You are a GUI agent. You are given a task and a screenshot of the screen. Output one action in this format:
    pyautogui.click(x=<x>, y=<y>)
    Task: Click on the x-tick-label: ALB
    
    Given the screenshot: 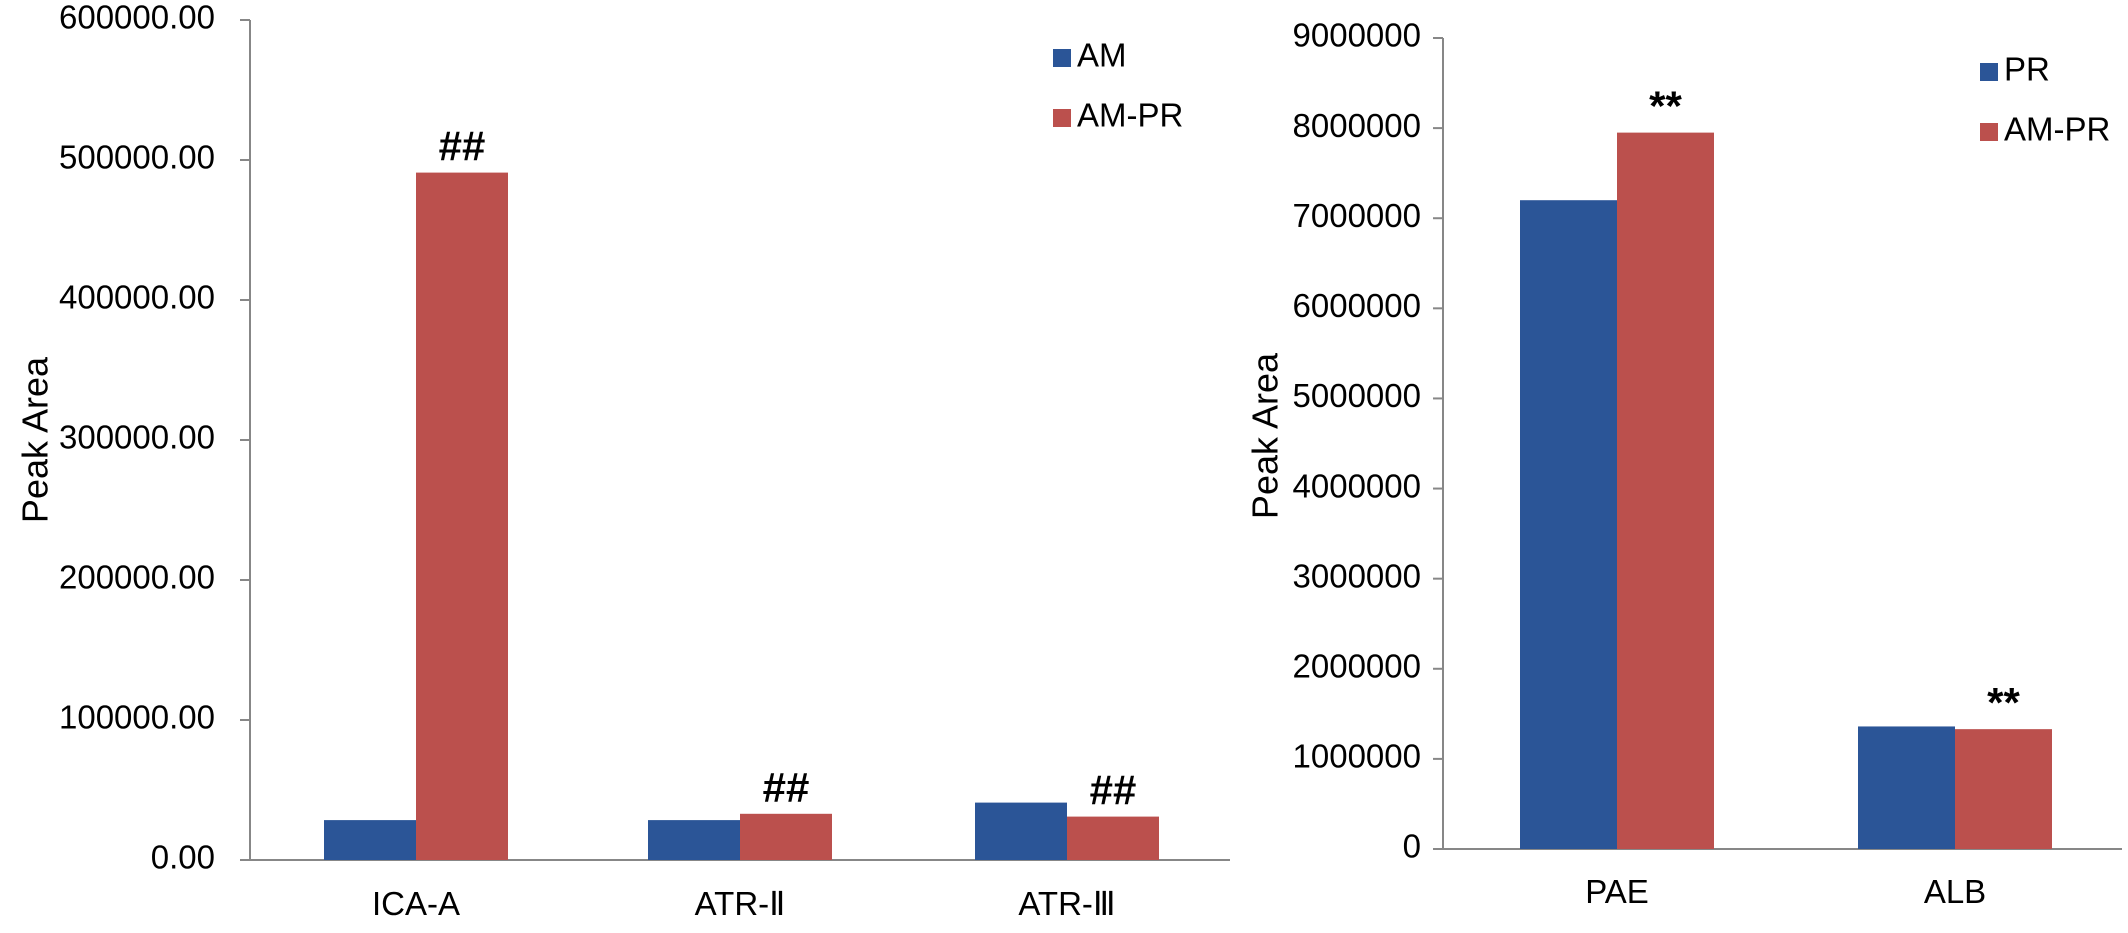 What is the action you would take?
    pyautogui.click(x=1955, y=891)
    